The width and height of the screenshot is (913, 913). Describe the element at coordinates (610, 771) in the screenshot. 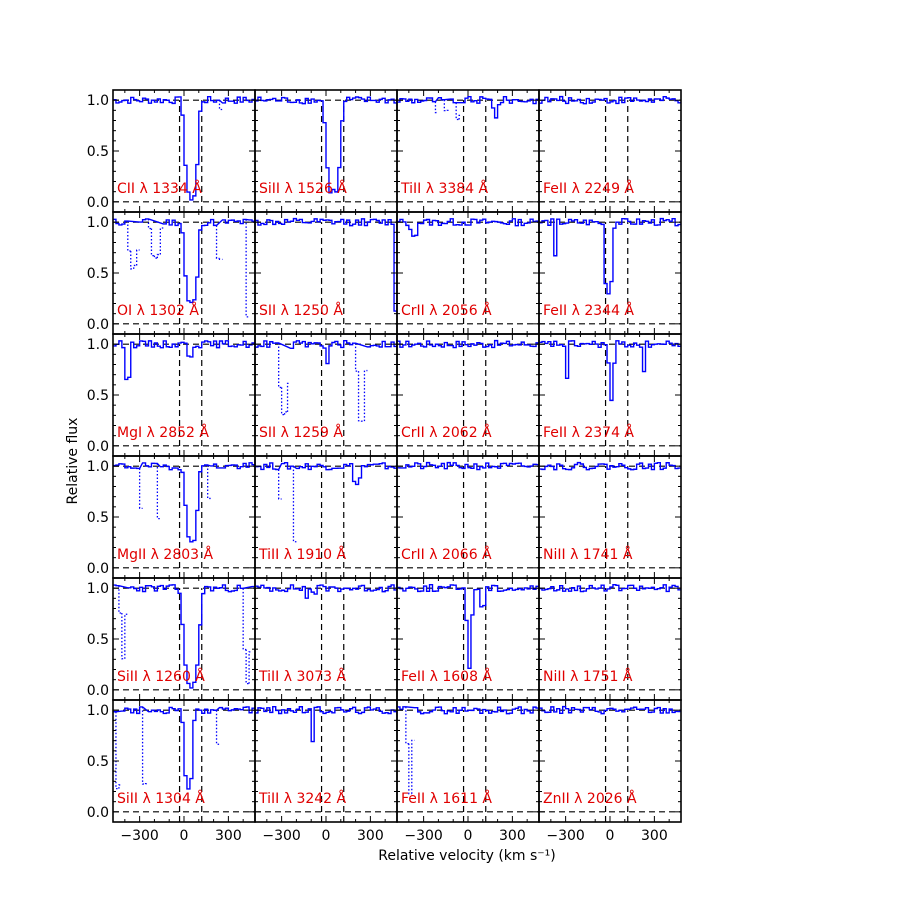

I see `panel-znii-2026: −300 0 300 ZnII λ 2026 Å` at that location.